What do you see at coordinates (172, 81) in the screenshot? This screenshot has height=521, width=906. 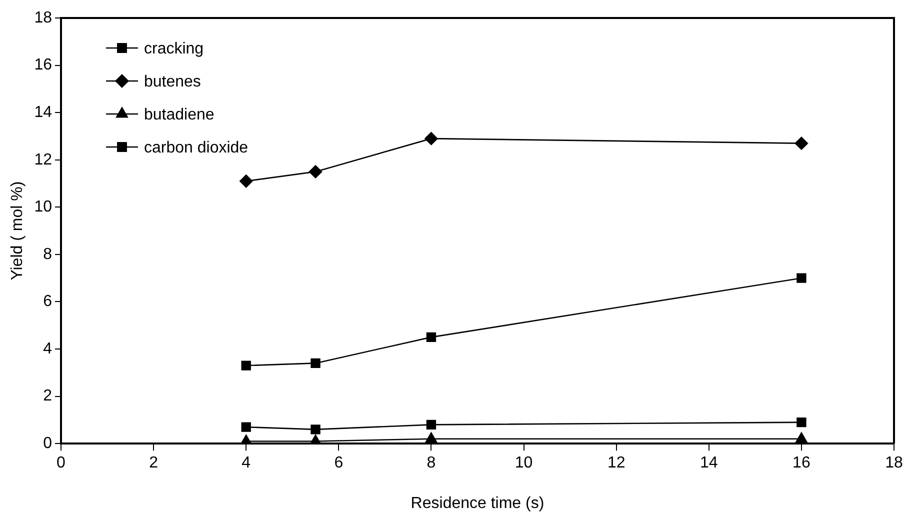 I see `legend-label: butenes` at bounding box center [172, 81].